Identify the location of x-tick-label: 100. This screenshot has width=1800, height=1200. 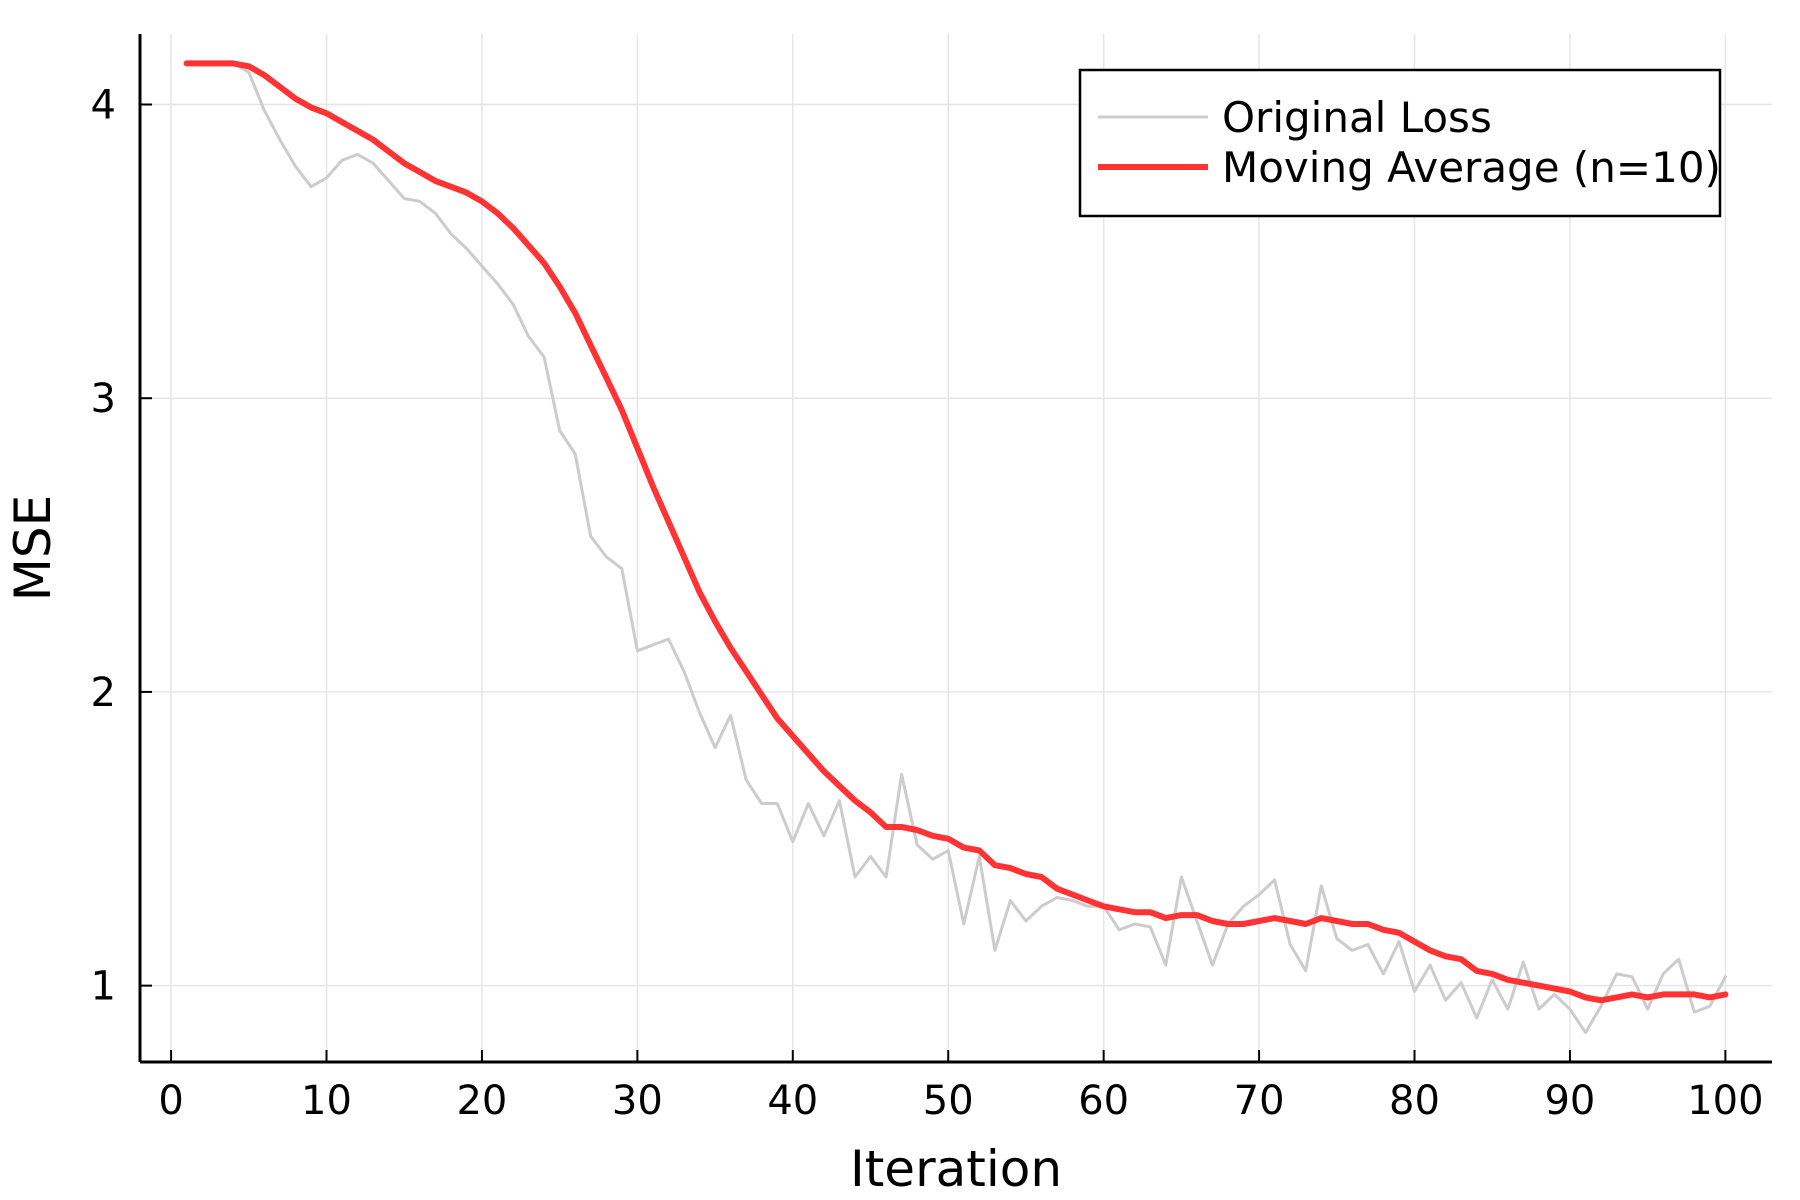
(1725, 1101).